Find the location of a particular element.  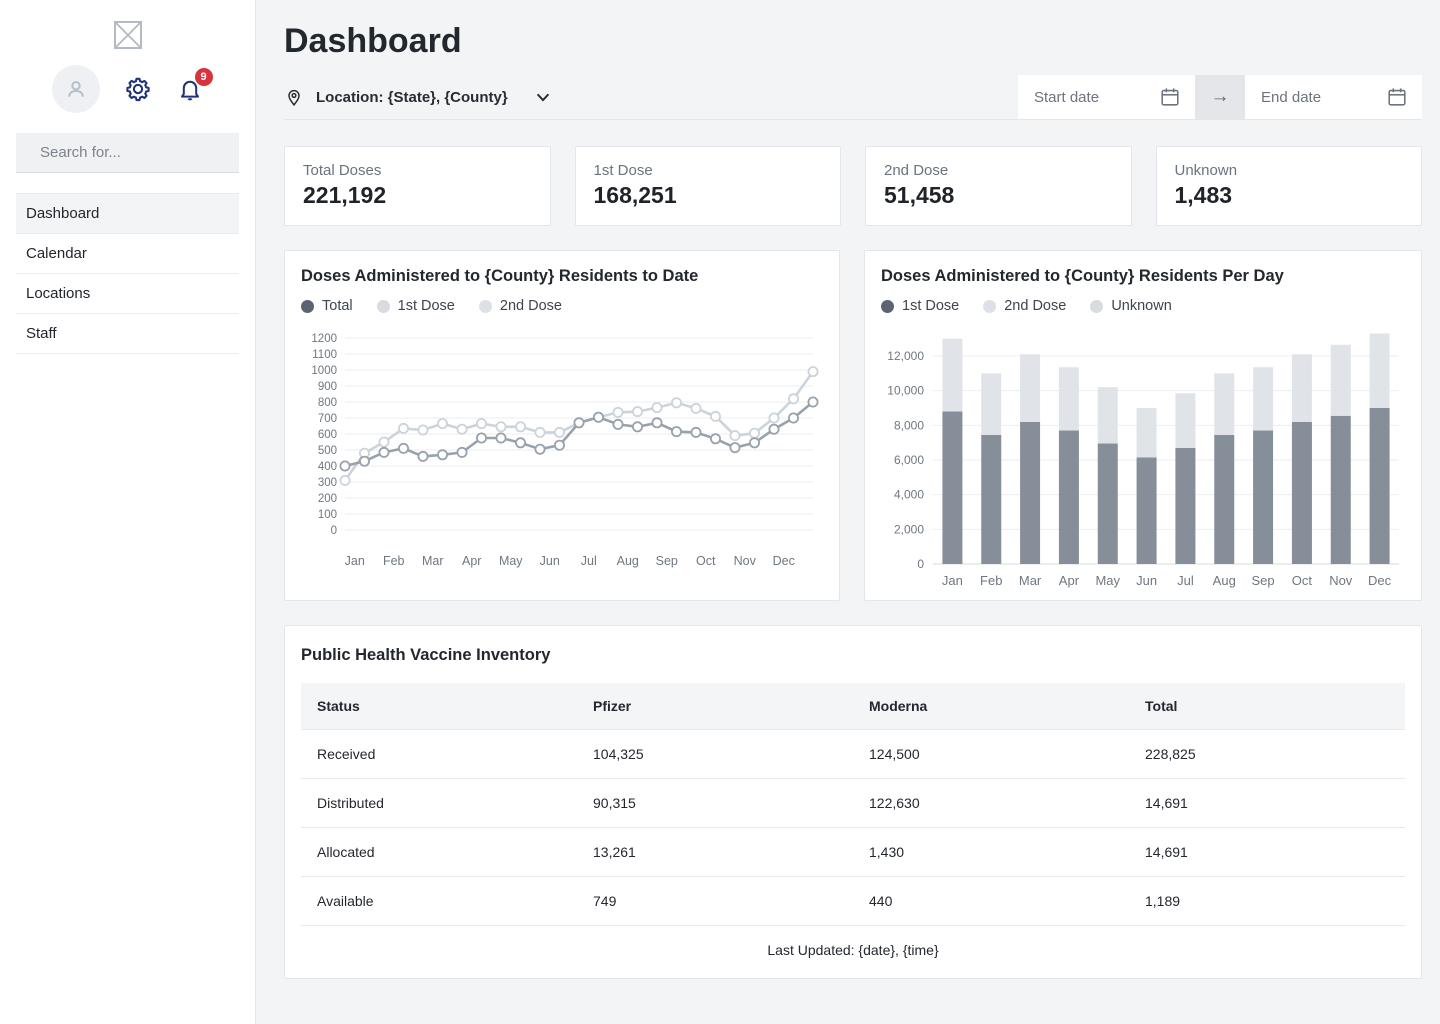

sidebar-search is located at coordinates (128, 153).